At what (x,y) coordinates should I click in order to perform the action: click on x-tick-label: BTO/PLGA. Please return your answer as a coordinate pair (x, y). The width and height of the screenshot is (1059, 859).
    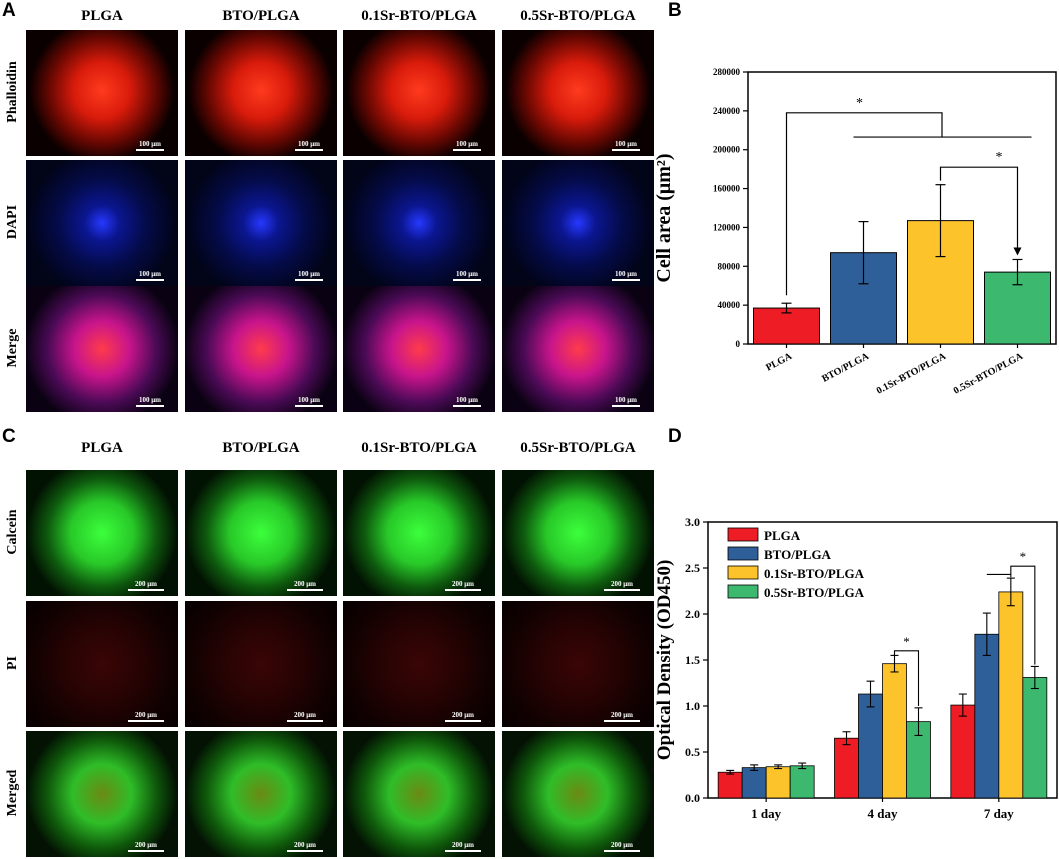
    Looking at the image, I should click on (845, 368).